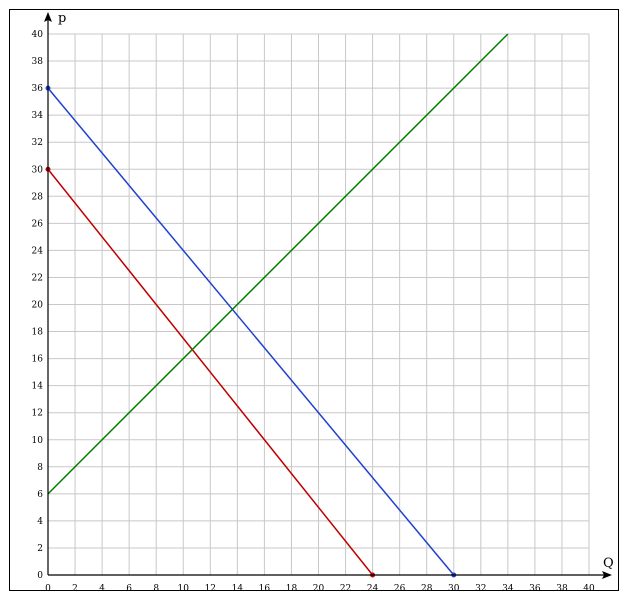 This screenshot has width=627, height=595. I want to click on x-tick-label: 12, so click(210, 589).